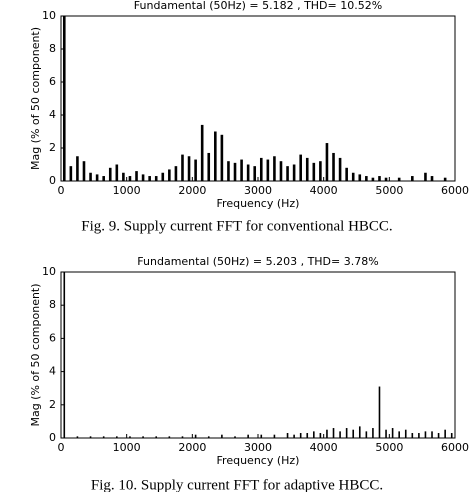 The image size is (474, 492). I want to click on y-tick-label: 0, so click(52, 437).